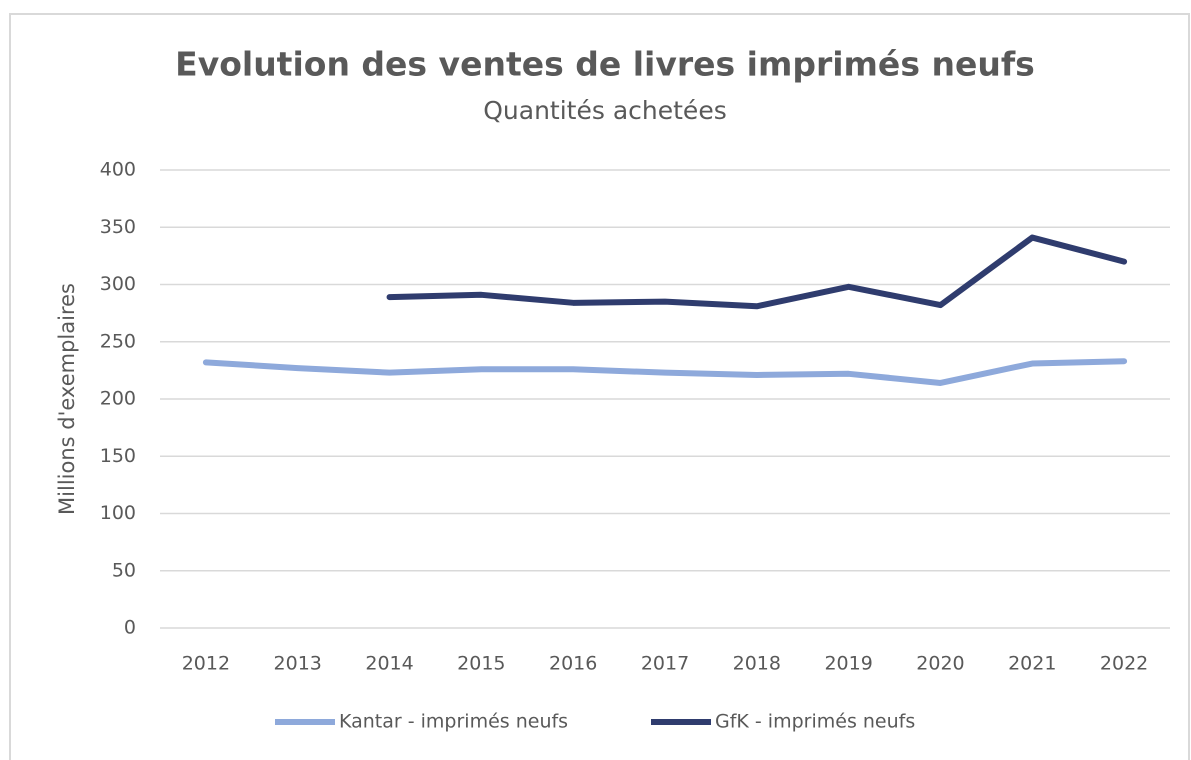  Describe the element at coordinates (453, 722) in the screenshot. I see `legend-label: Kantar - imprimés neufs` at that location.